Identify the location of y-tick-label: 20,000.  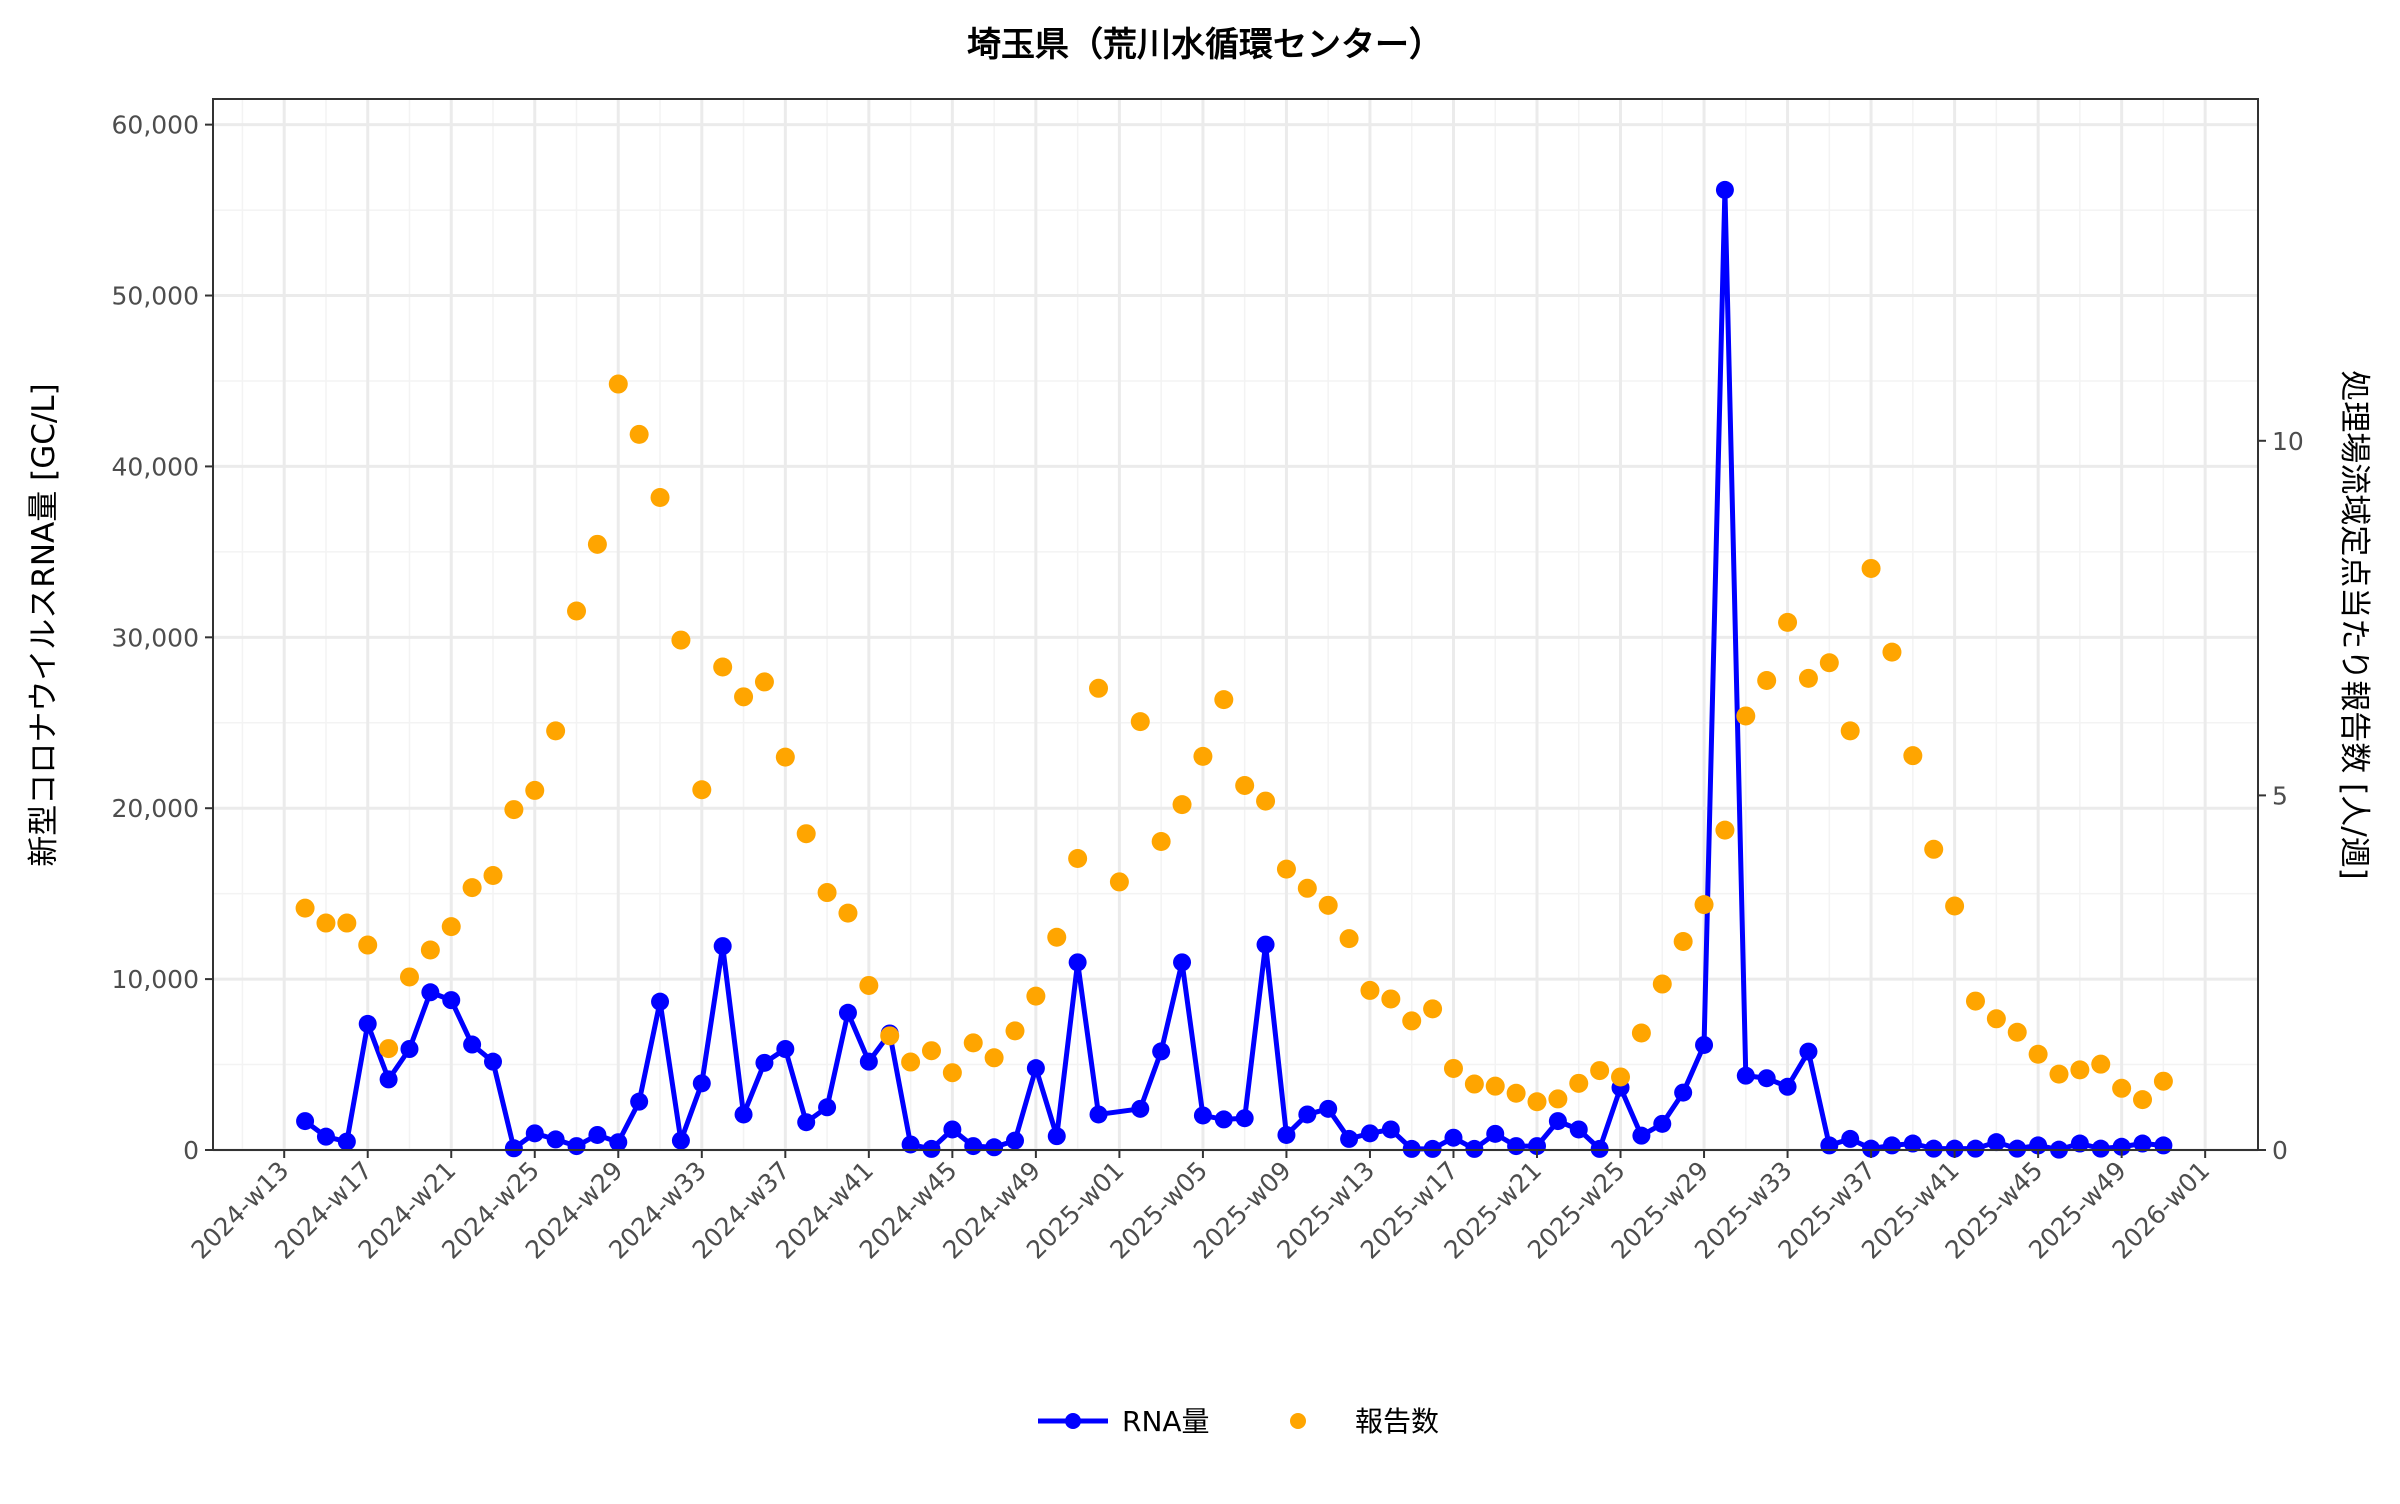
(155, 808).